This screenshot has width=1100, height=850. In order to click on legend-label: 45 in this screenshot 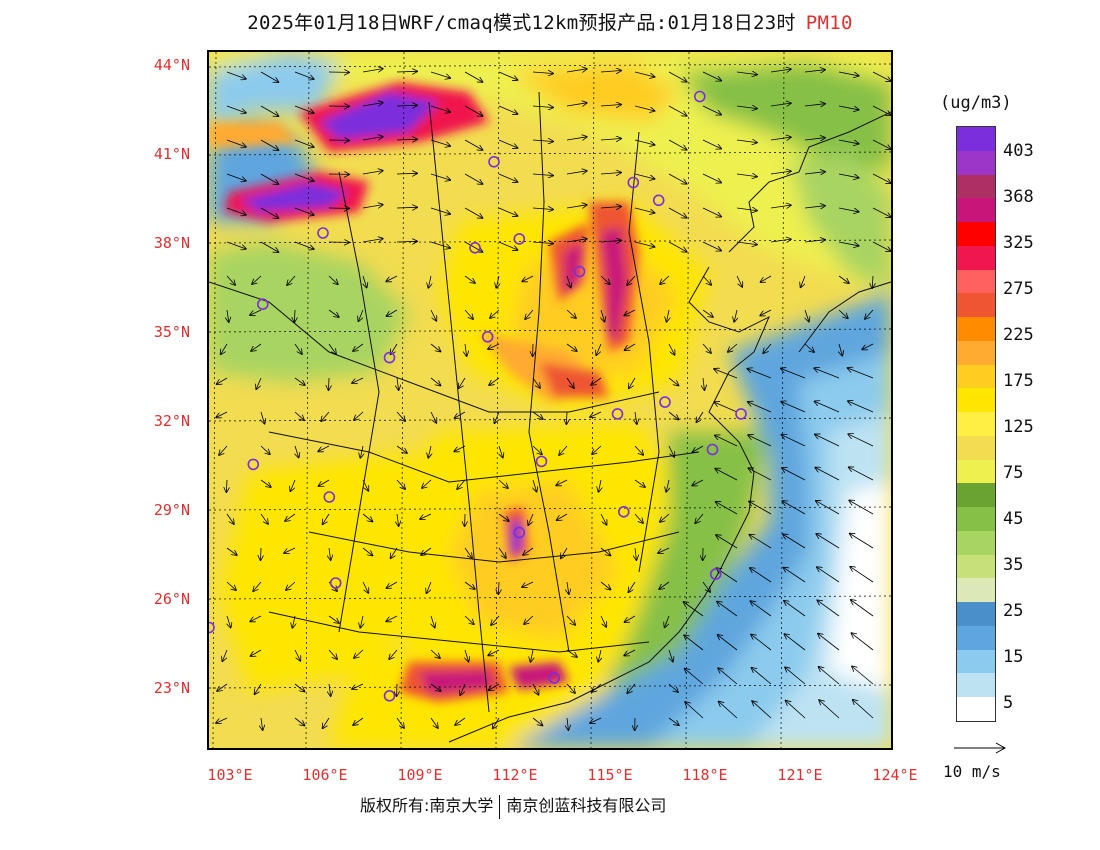, I will do `click(1013, 519)`.